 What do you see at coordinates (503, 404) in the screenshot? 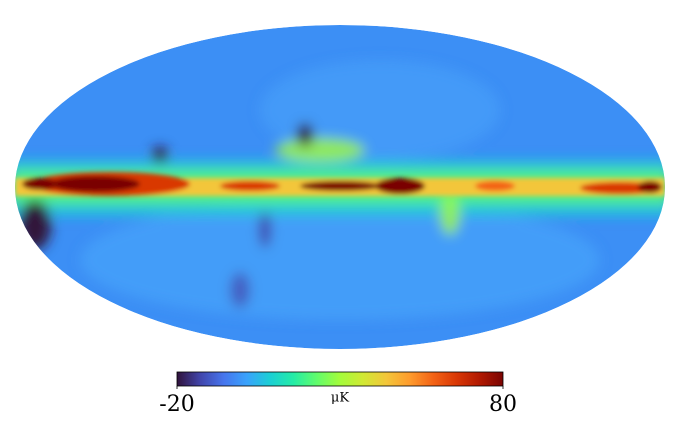
I see `colorbar-tick-label: 80` at bounding box center [503, 404].